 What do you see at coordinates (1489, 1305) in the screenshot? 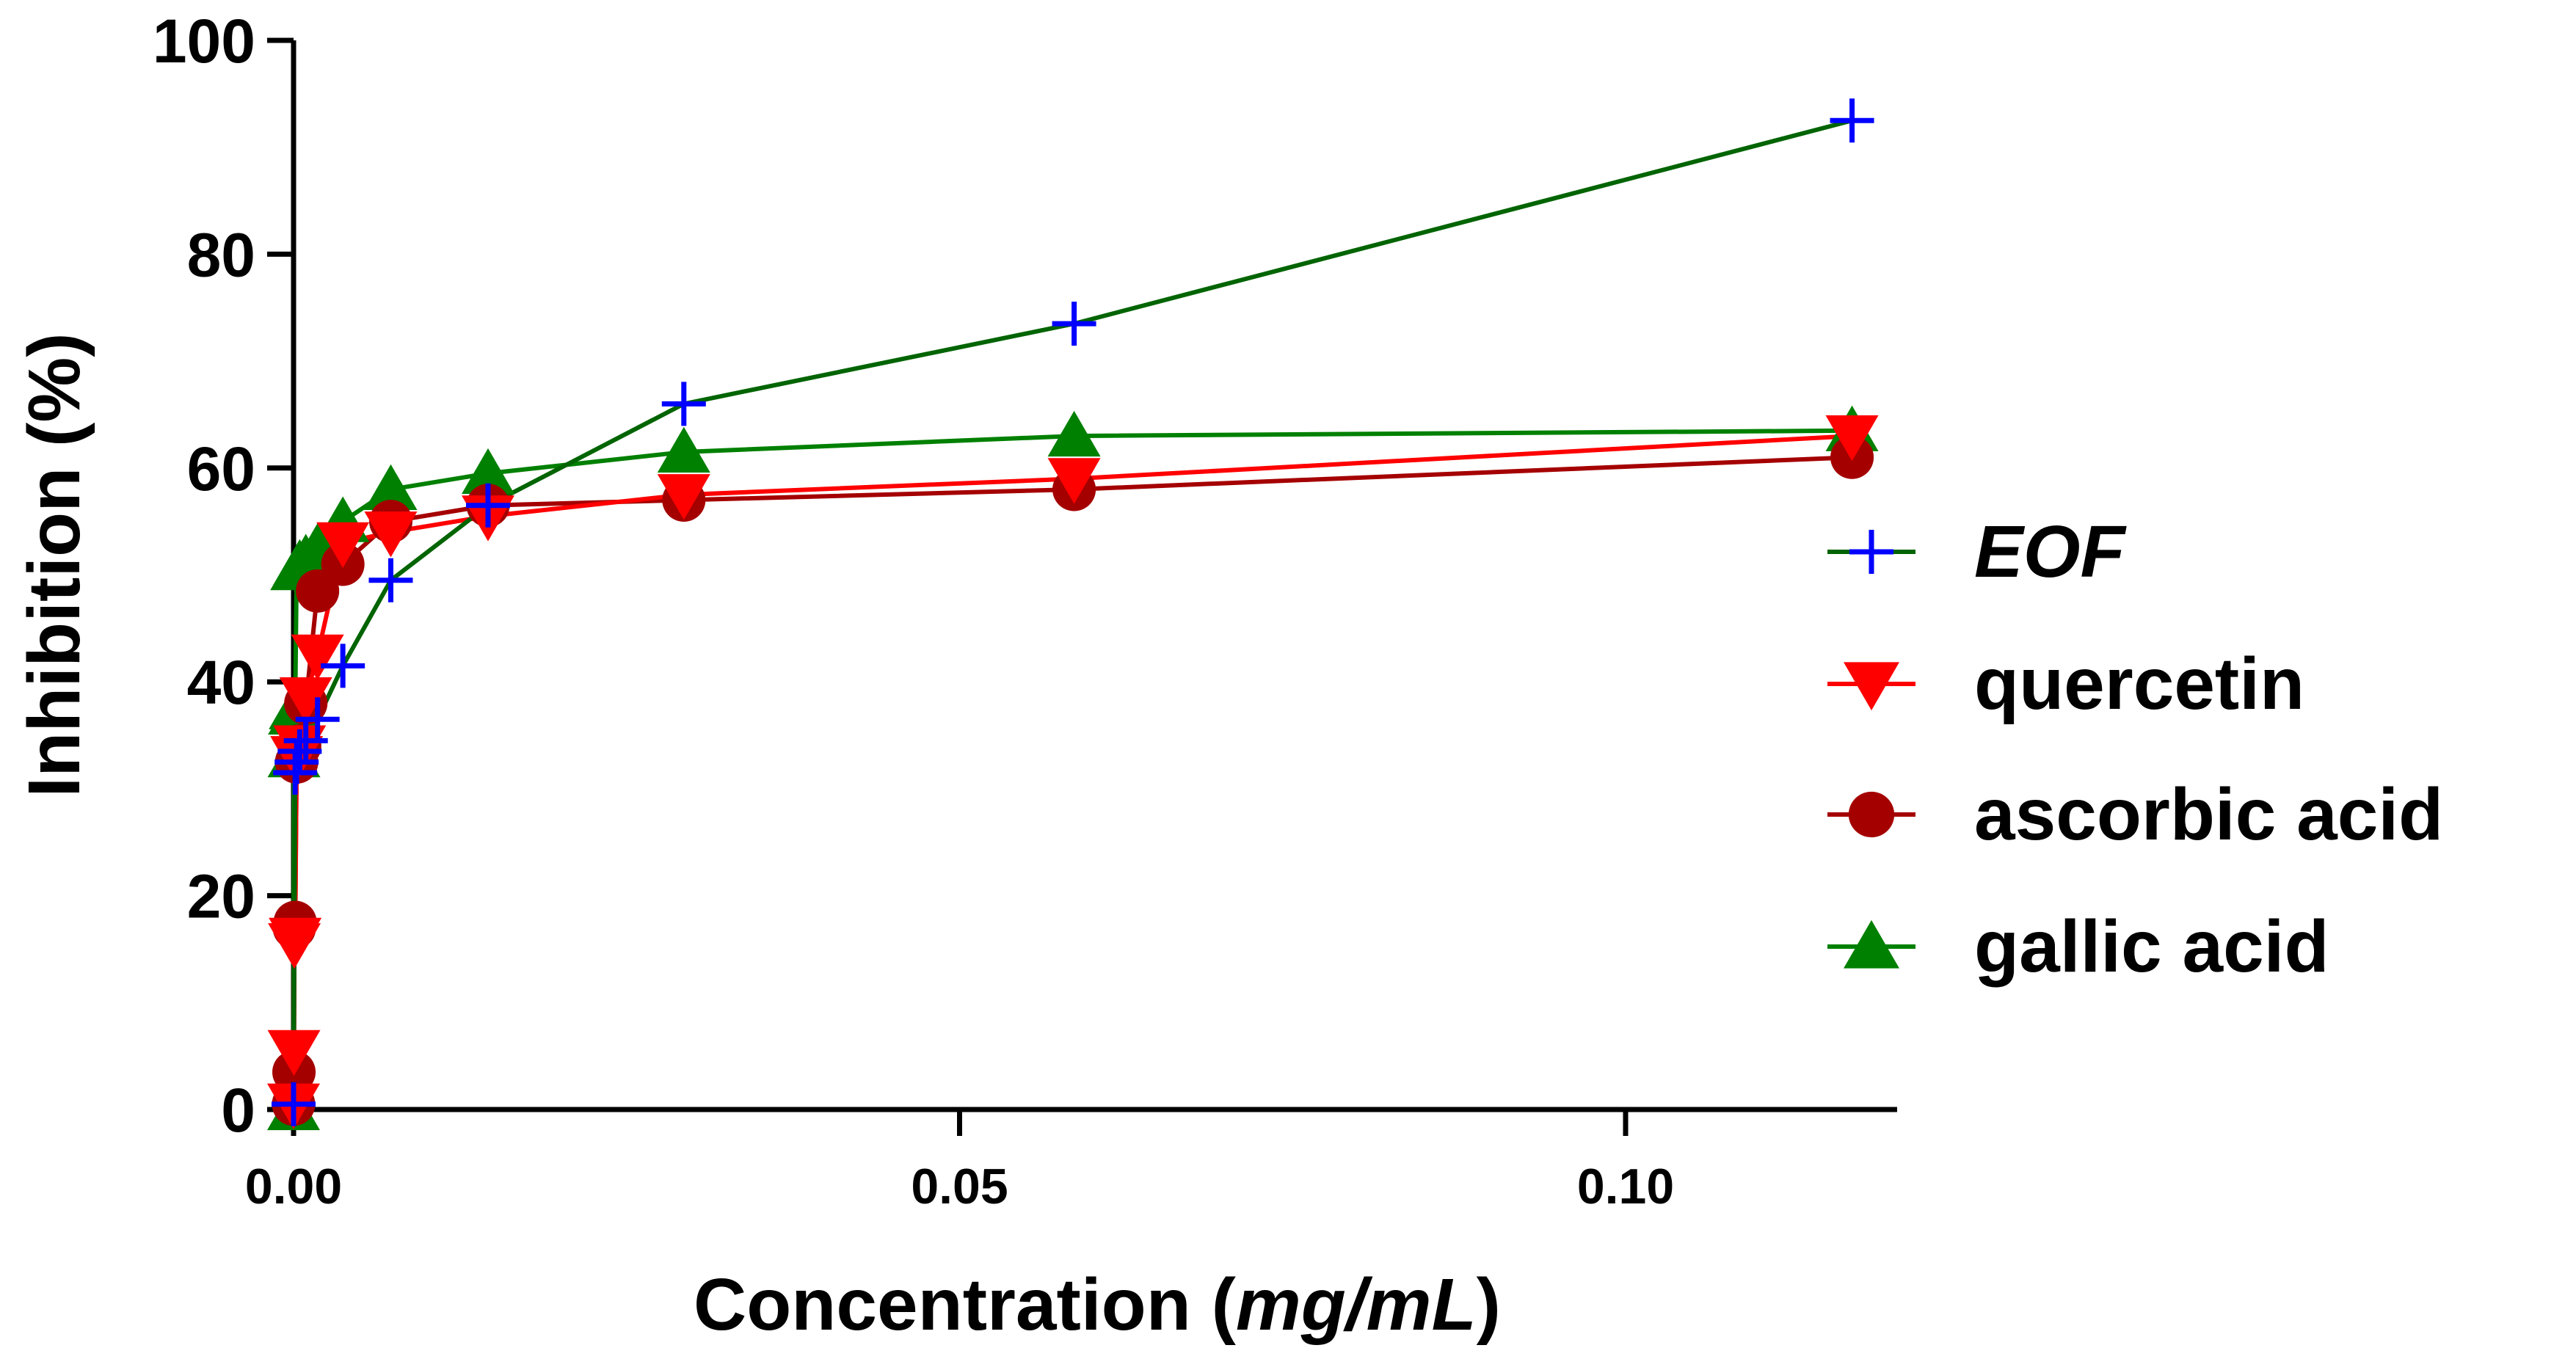
I see `x-axis-label-suffix: )` at bounding box center [1489, 1305].